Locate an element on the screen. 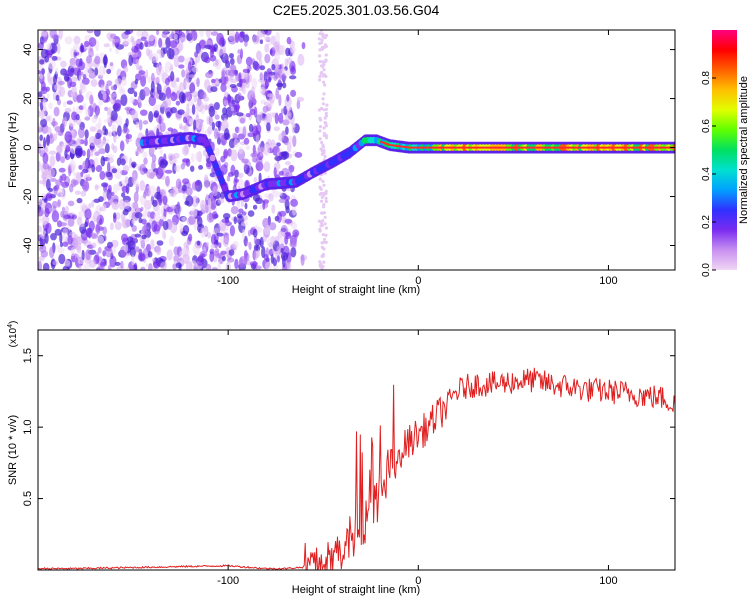 This screenshot has height=600, width=750. spectrogram-ylabel: Frequency (Hz) is located at coordinates (13, 150).